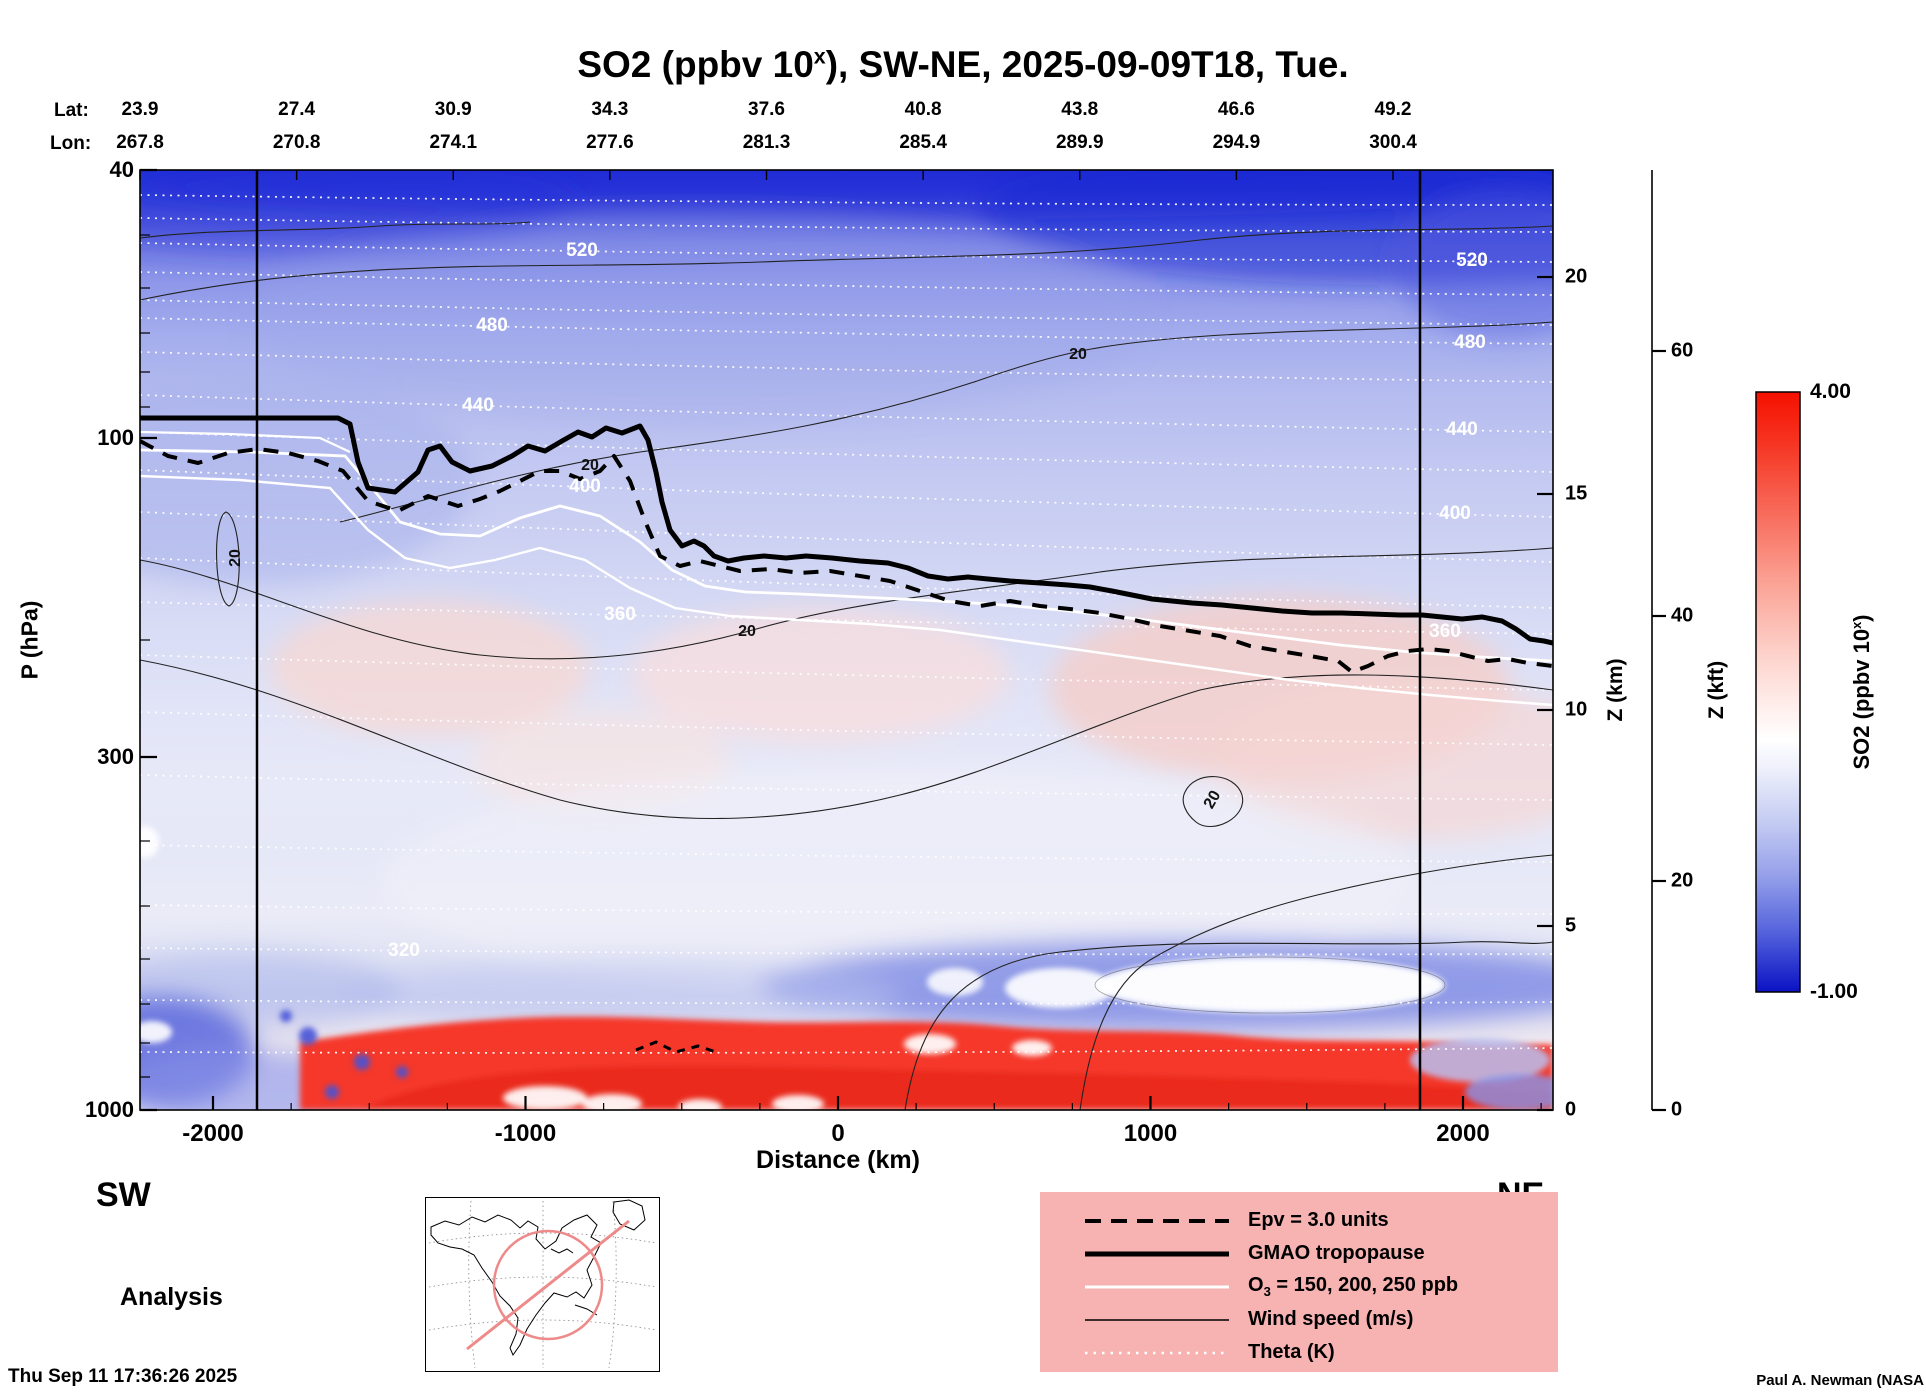 Image resolution: width=1926 pixels, height=1394 pixels. Describe the element at coordinates (1079, 142) in the screenshot. I see `latlon-label: 289.9` at that location.